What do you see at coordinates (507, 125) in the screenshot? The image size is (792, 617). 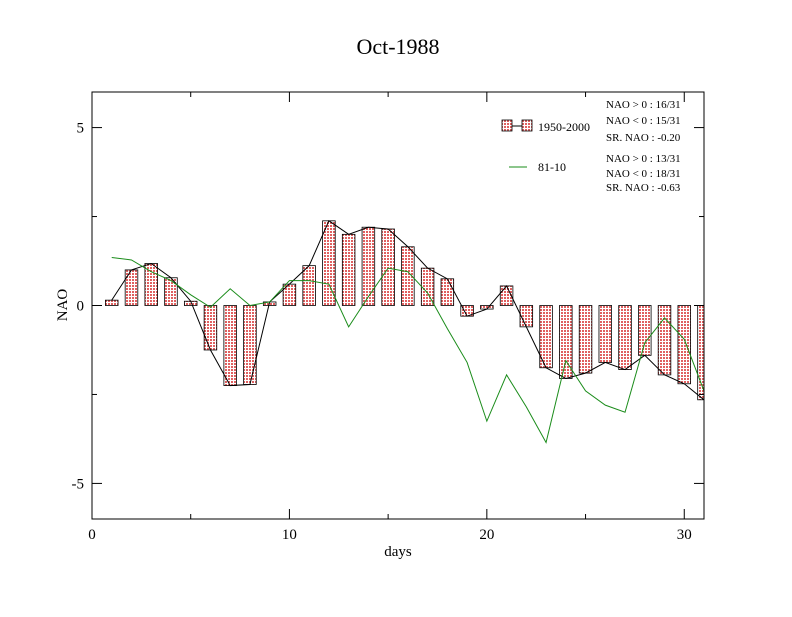 I see `legend-swatch-bar-left` at bounding box center [507, 125].